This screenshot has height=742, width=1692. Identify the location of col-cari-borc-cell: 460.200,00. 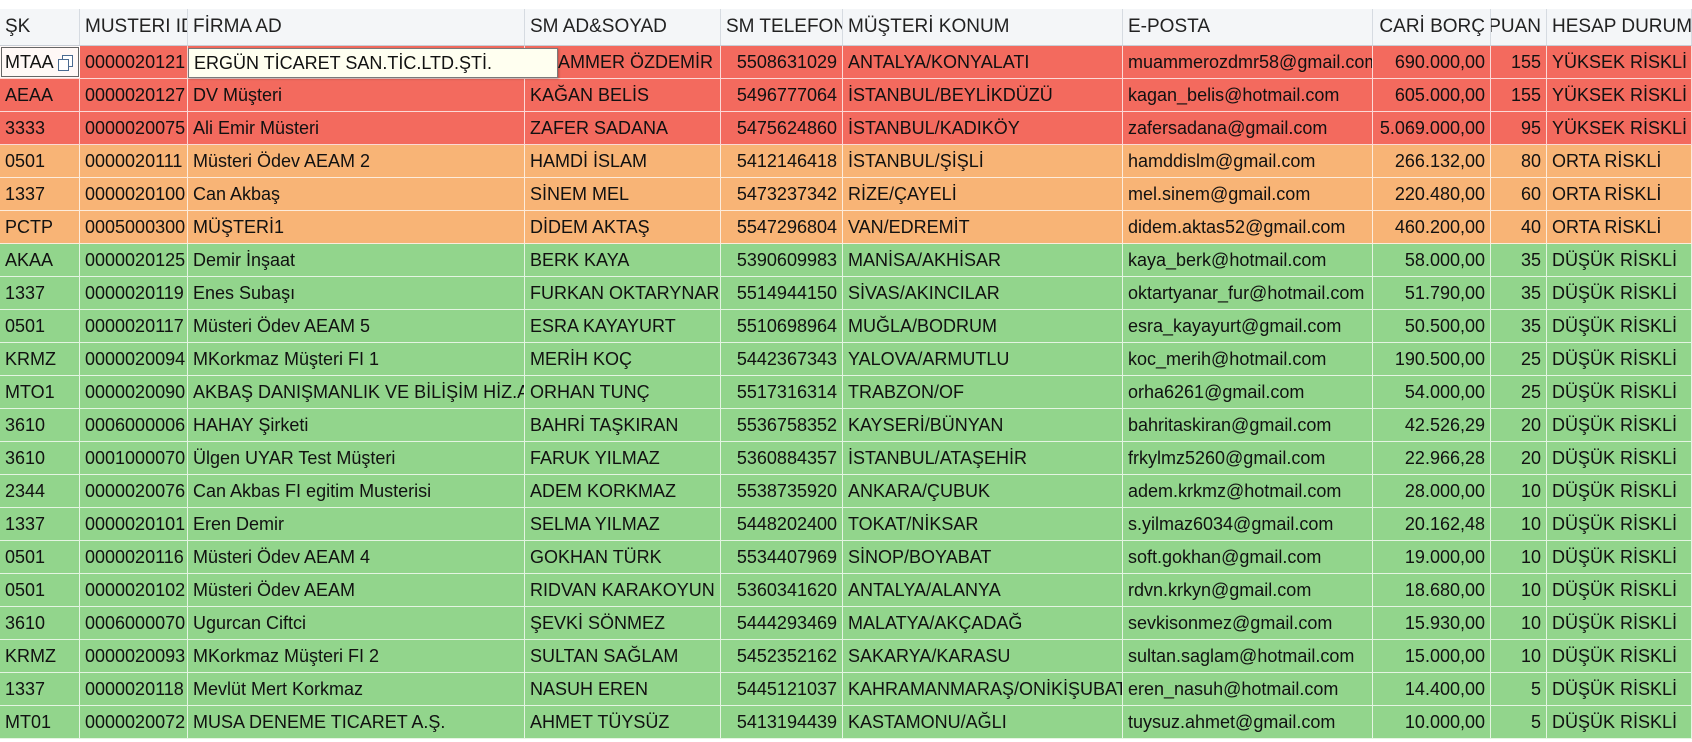
(1432, 227).